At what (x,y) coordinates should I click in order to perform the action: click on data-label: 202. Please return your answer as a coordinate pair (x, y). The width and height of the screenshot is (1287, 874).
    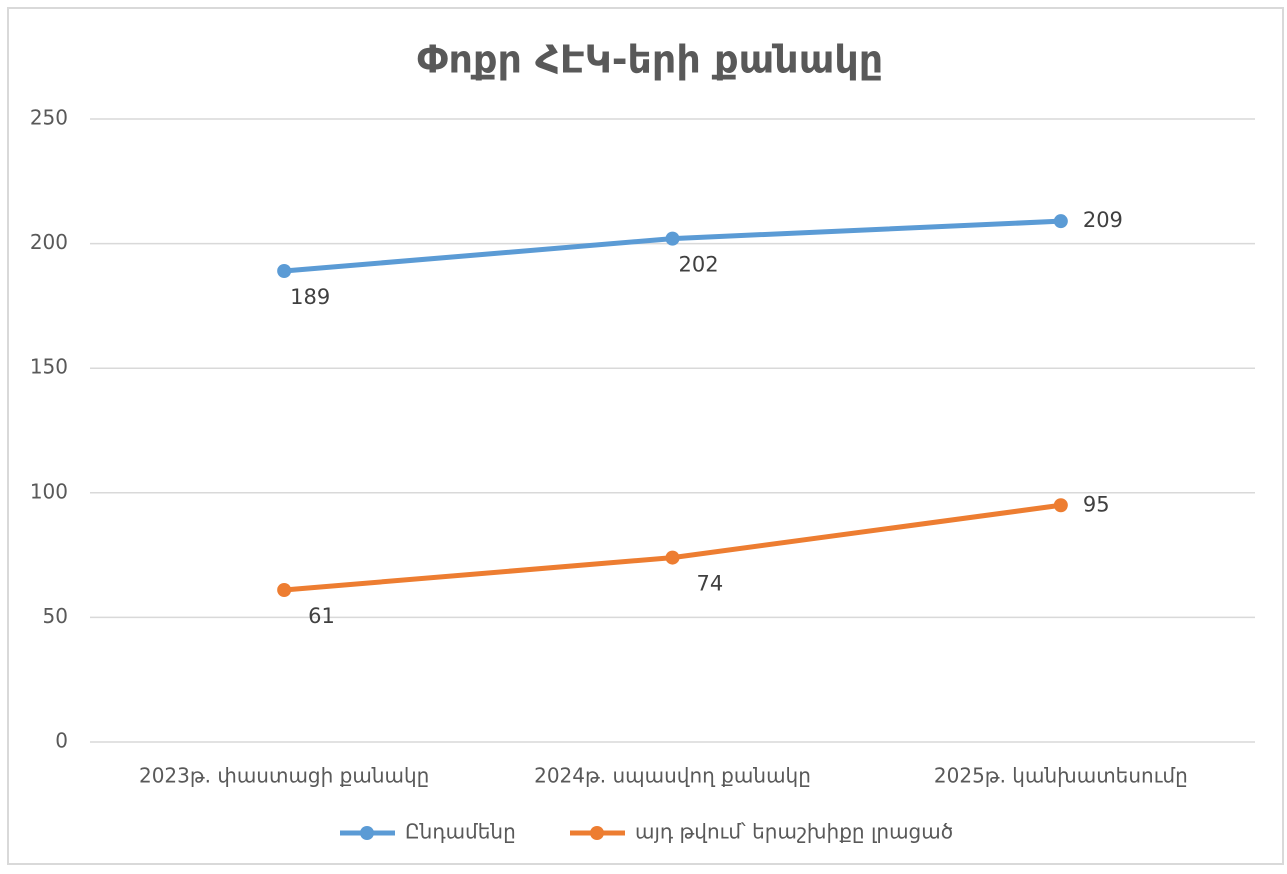
    Looking at the image, I should click on (699, 265).